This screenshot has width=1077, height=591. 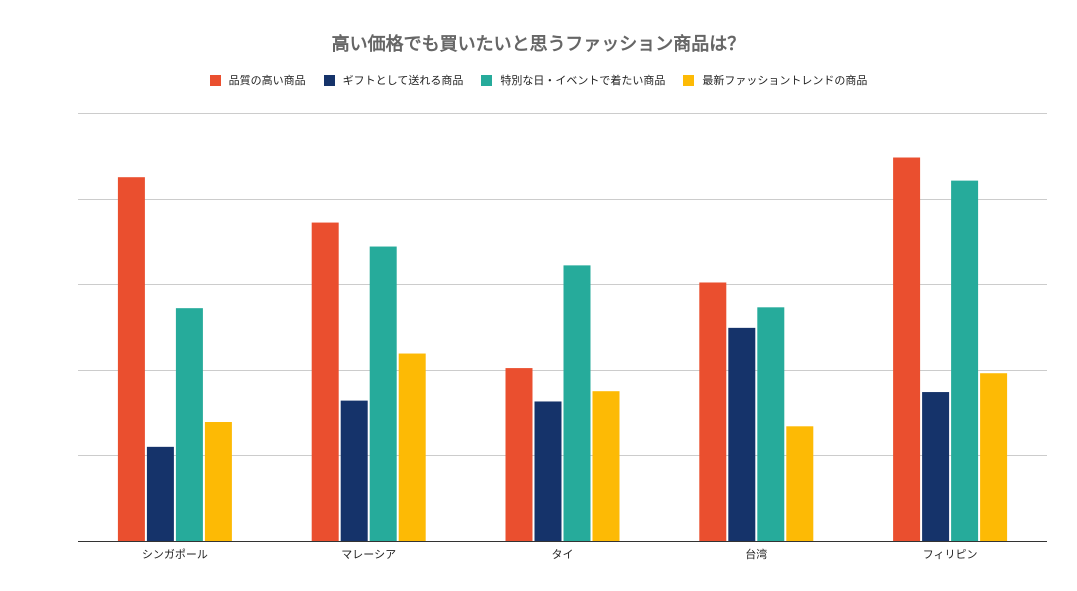 I want to click on x-tick-label: マレーシア, so click(x=368, y=554).